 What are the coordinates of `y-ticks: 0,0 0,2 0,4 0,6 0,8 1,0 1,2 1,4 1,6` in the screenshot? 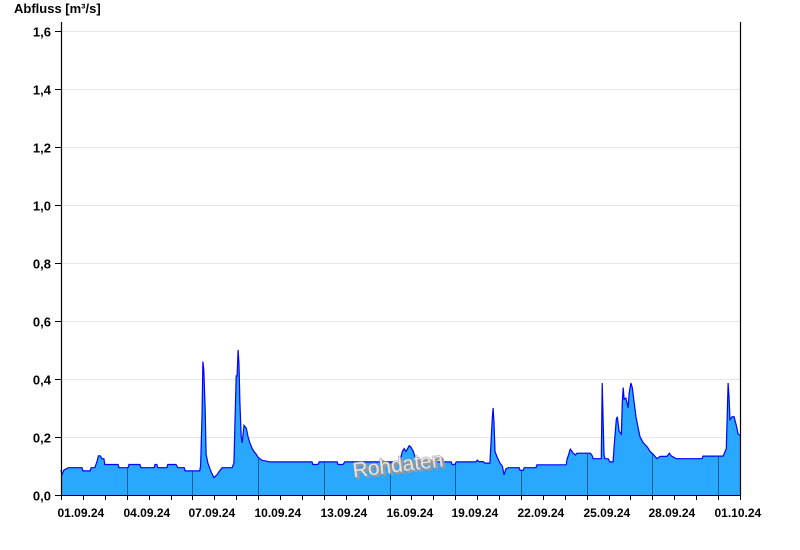 It's located at (47, 264).